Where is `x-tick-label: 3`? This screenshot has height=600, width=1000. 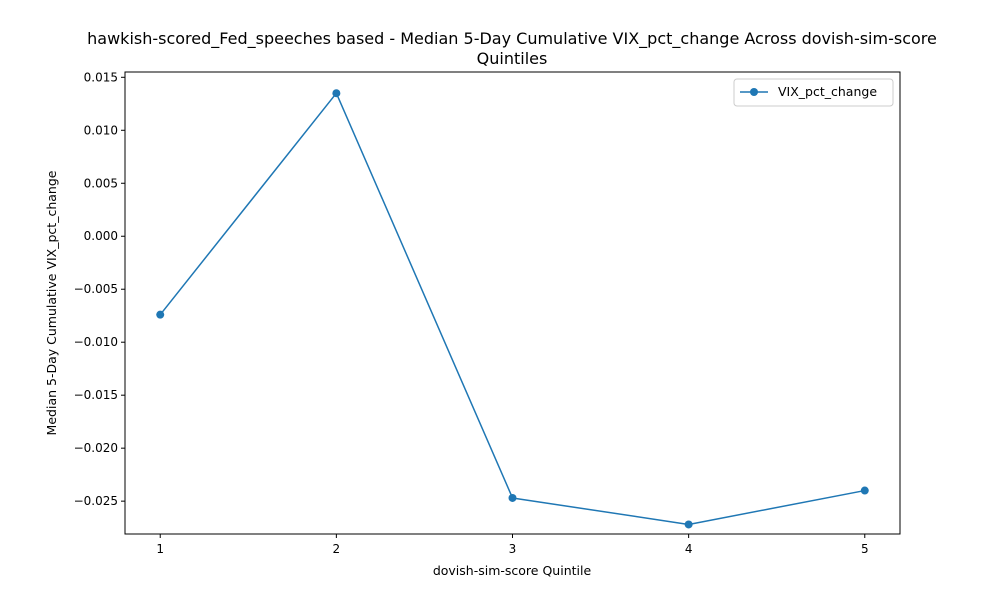
x-tick-label: 3 is located at coordinates (513, 549).